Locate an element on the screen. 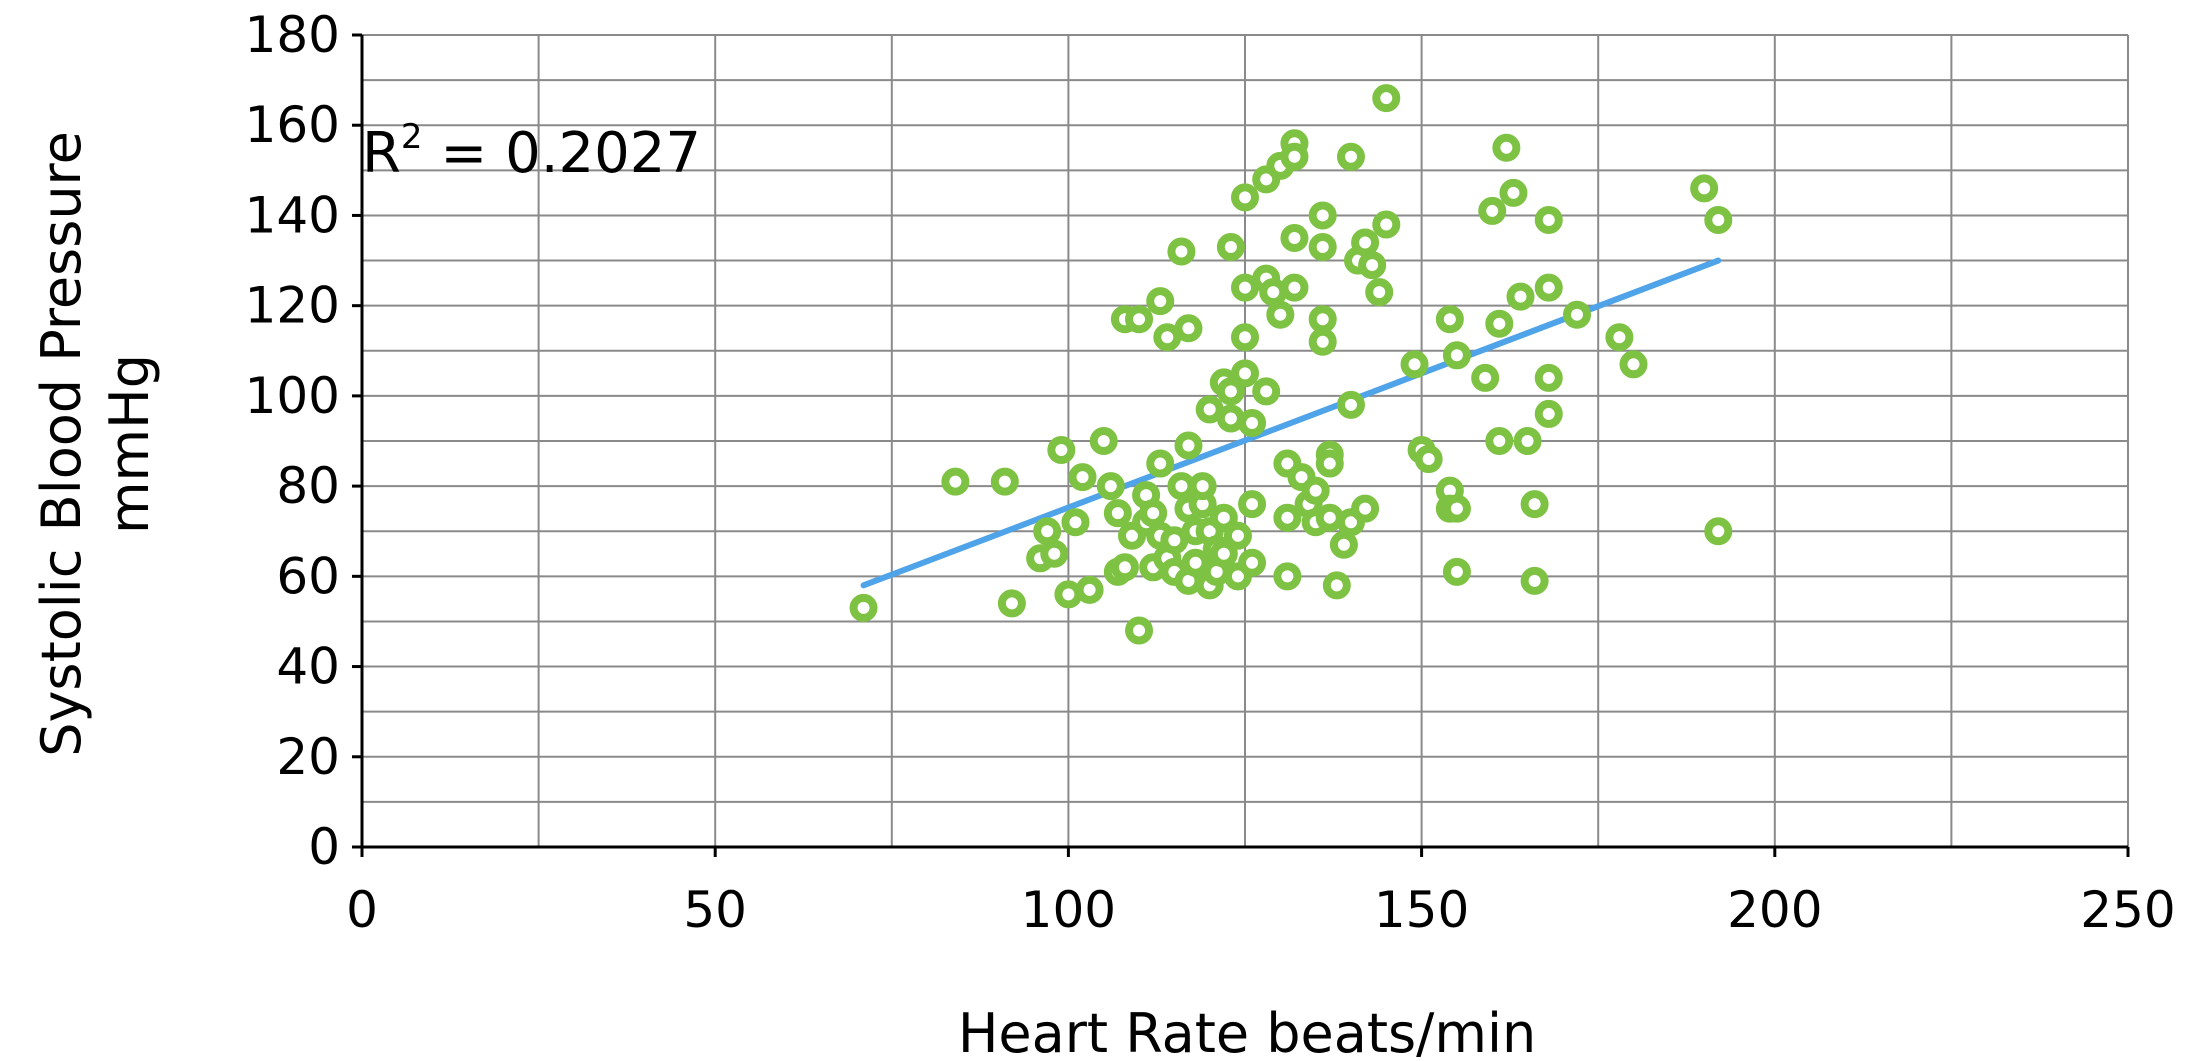  x-axis-title: Heart Rate beats/min is located at coordinates (1247, 1031).